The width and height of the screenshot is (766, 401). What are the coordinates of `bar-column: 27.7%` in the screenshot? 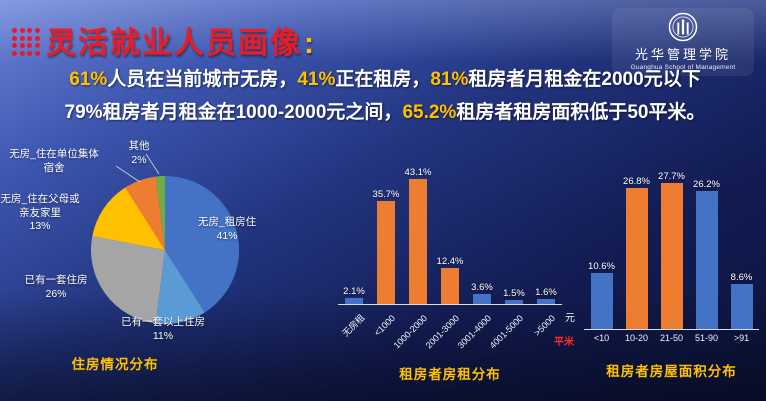 It's located at (671, 244).